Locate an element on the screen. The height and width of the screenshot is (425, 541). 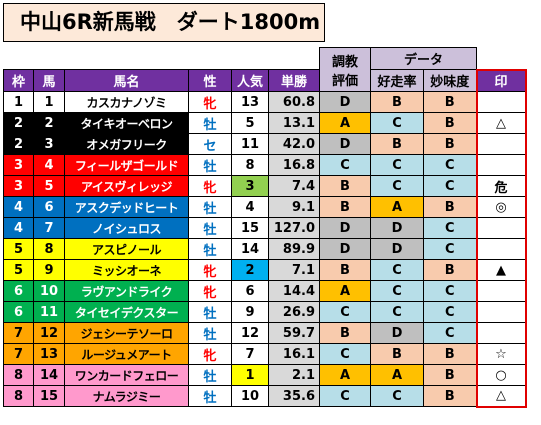
horse-name-cell: ノイシュロス is located at coordinates (126, 228).